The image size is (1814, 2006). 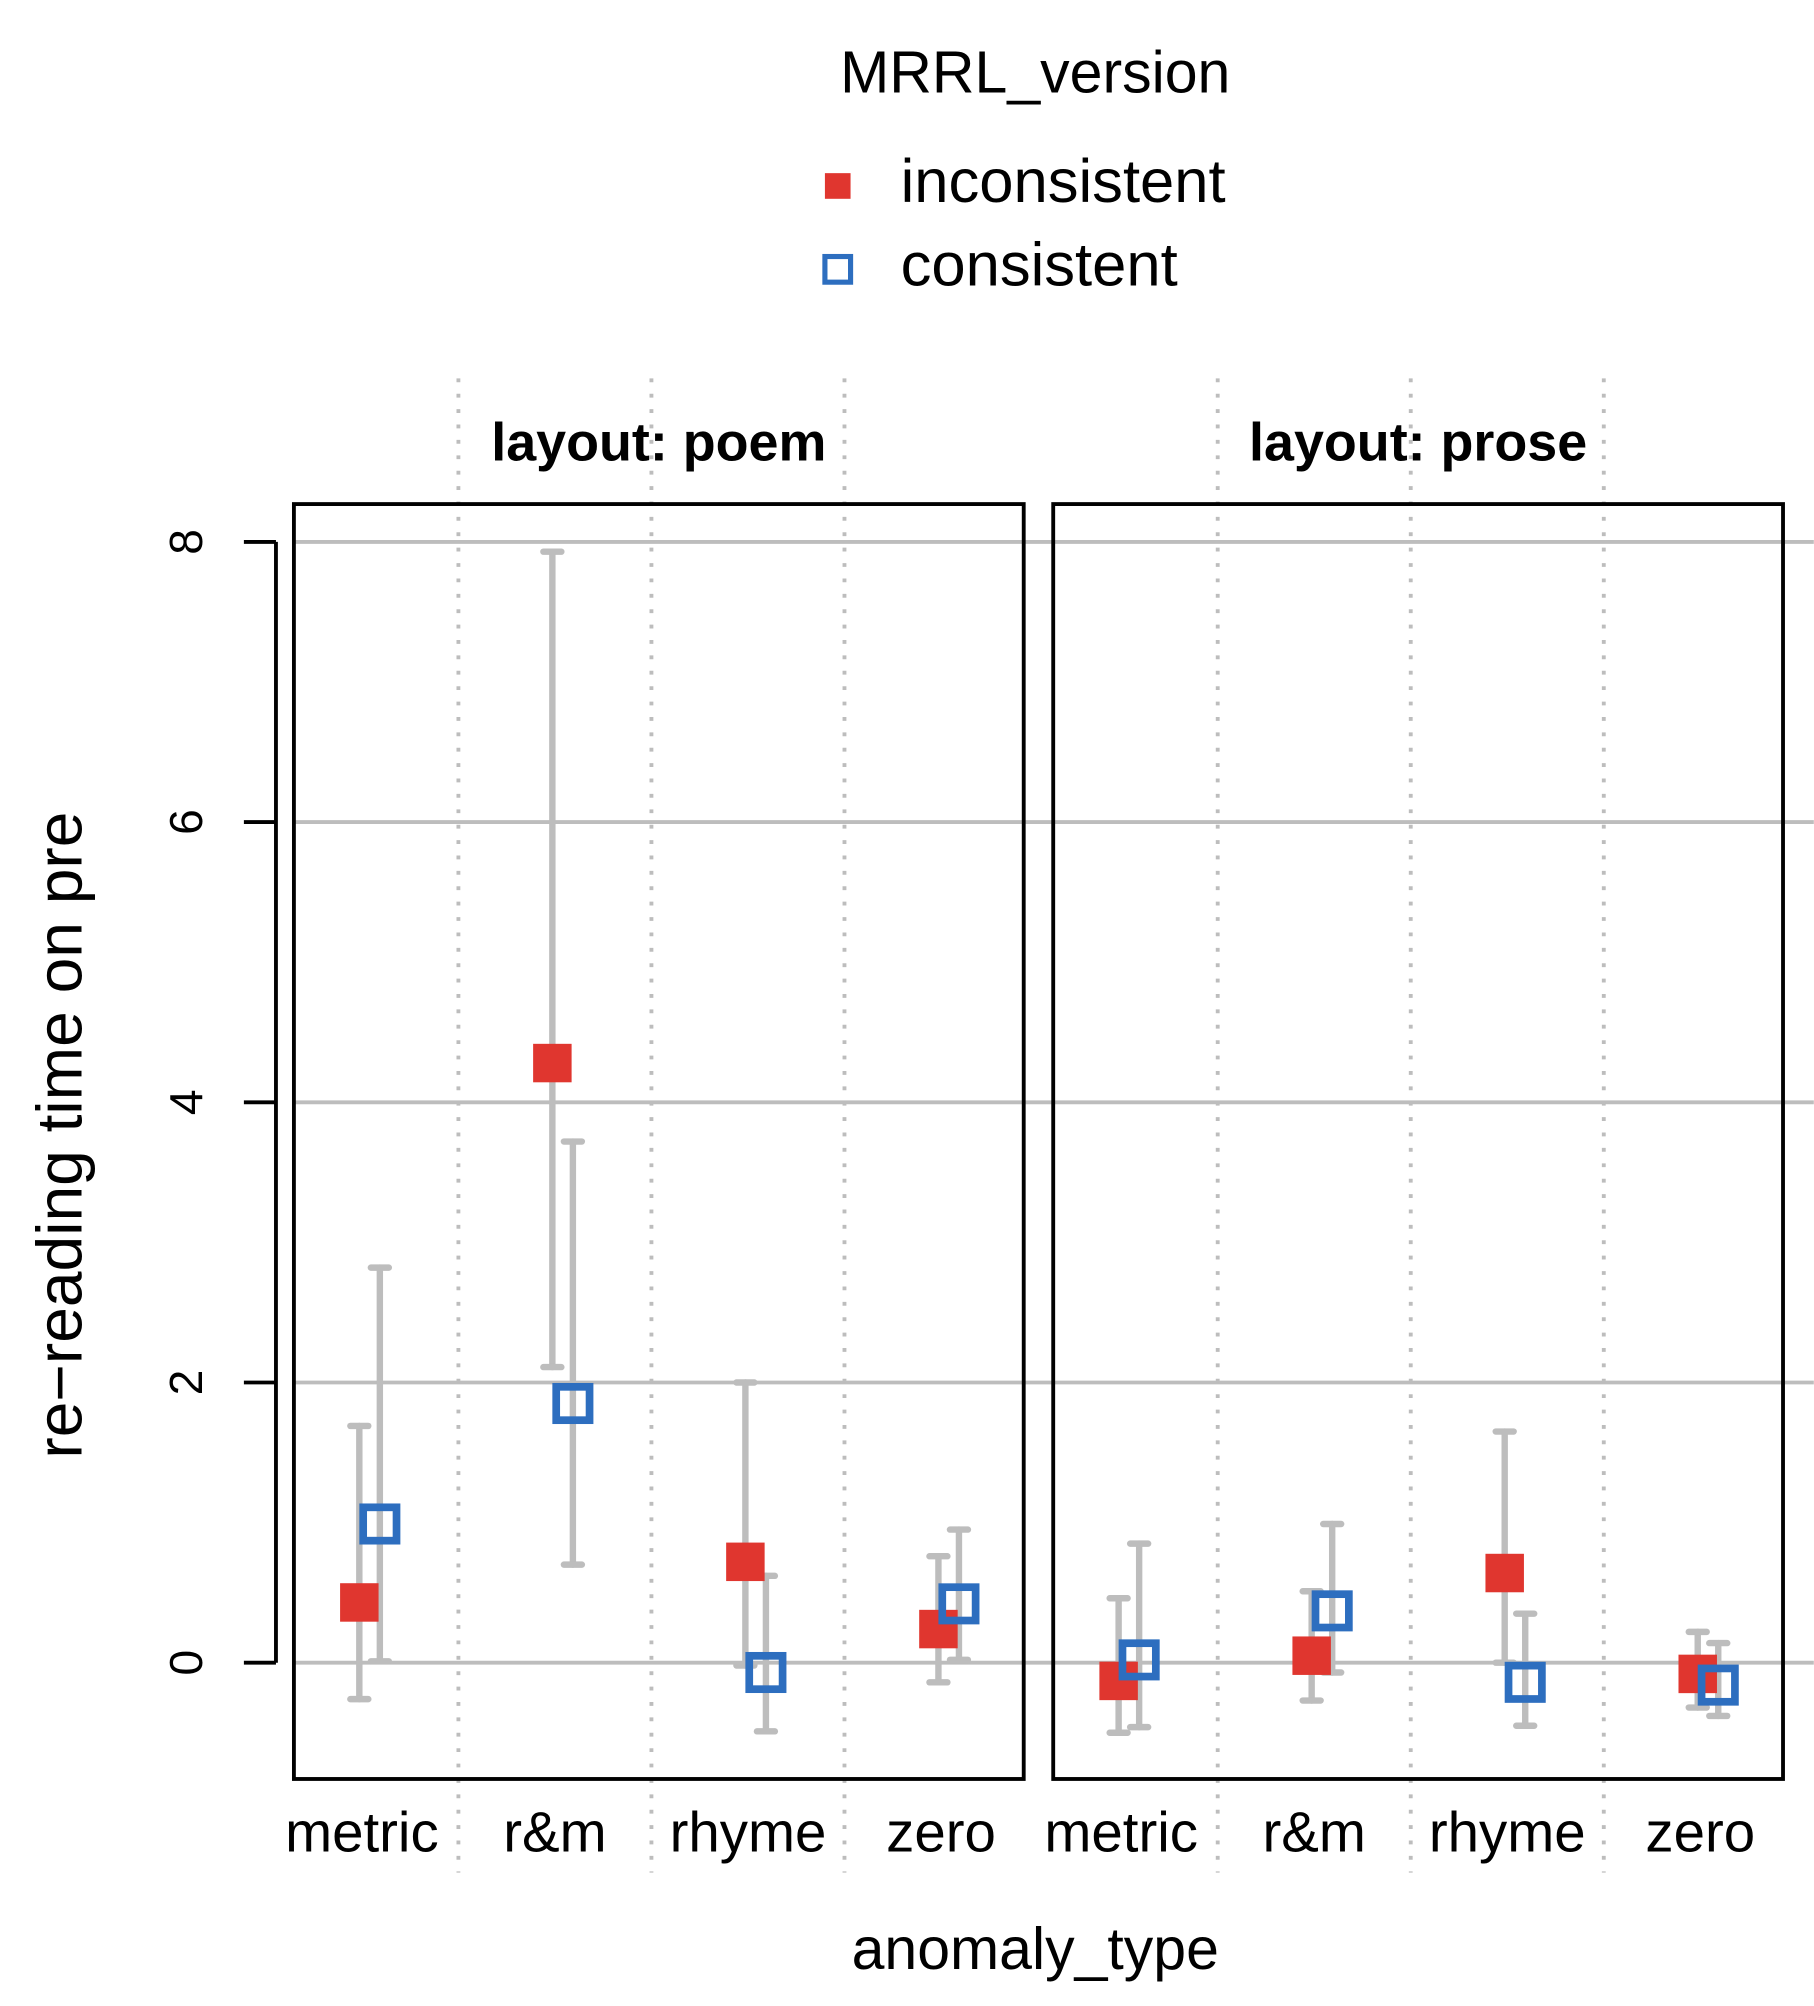 What do you see at coordinates (1418, 443) in the screenshot?
I see `panel-title: layout: prose` at bounding box center [1418, 443].